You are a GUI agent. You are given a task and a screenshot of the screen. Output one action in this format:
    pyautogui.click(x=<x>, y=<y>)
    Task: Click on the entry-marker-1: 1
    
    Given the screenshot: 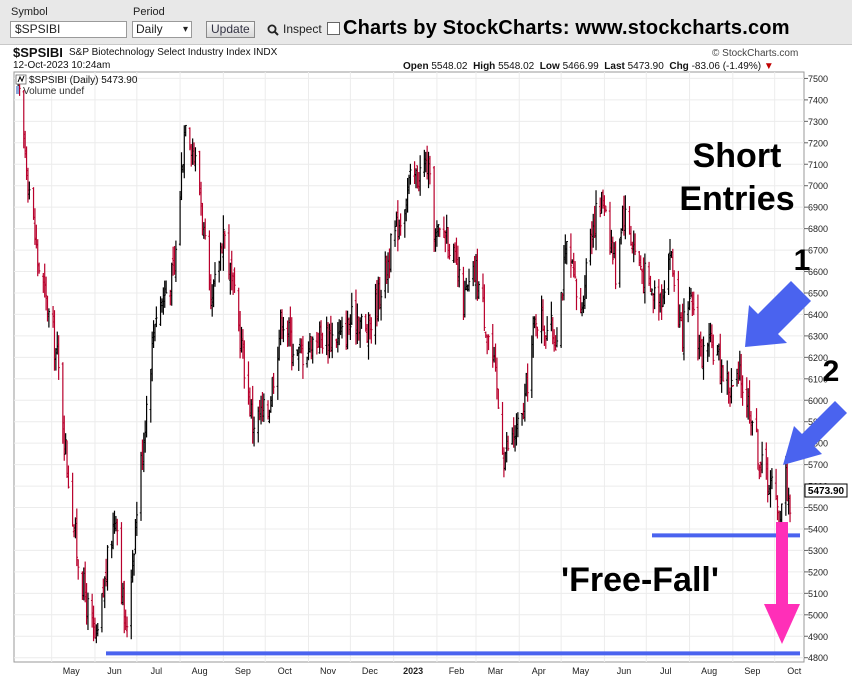 What is the action you would take?
    pyautogui.click(x=802, y=260)
    